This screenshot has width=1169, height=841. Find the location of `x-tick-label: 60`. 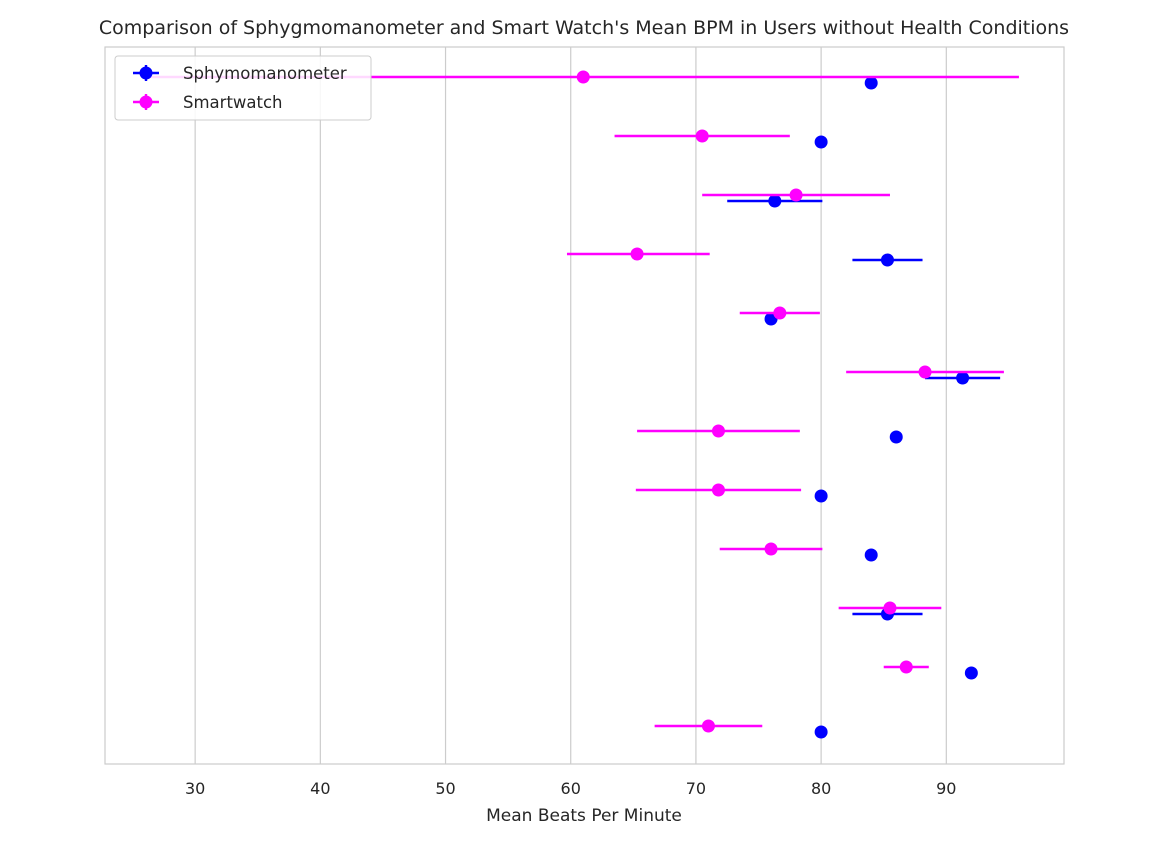

x-tick-label: 60 is located at coordinates (571, 788).